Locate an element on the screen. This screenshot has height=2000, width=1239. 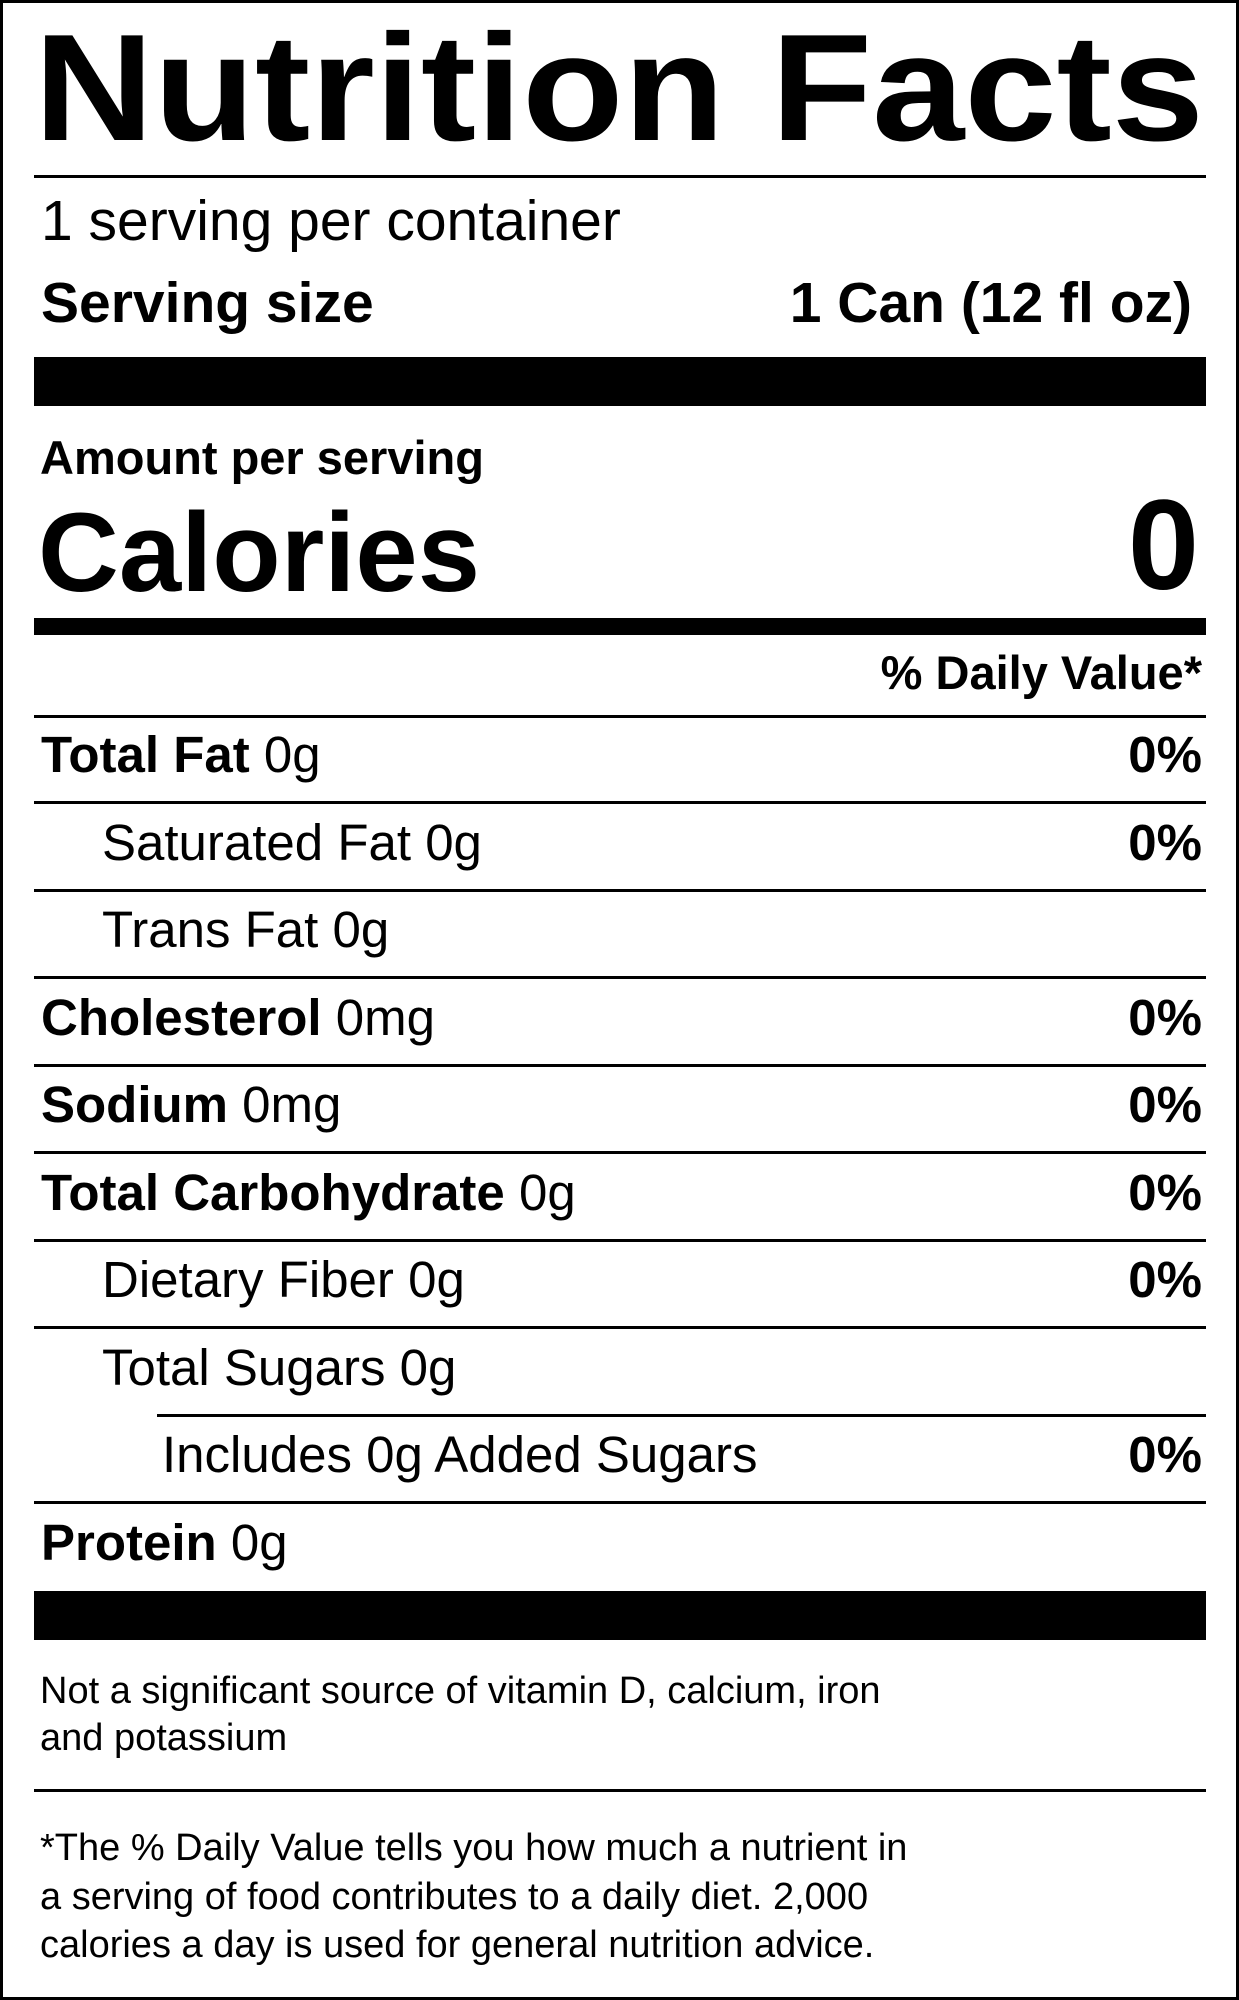
nutrient-label: Protein 0g is located at coordinates (164, 1542).